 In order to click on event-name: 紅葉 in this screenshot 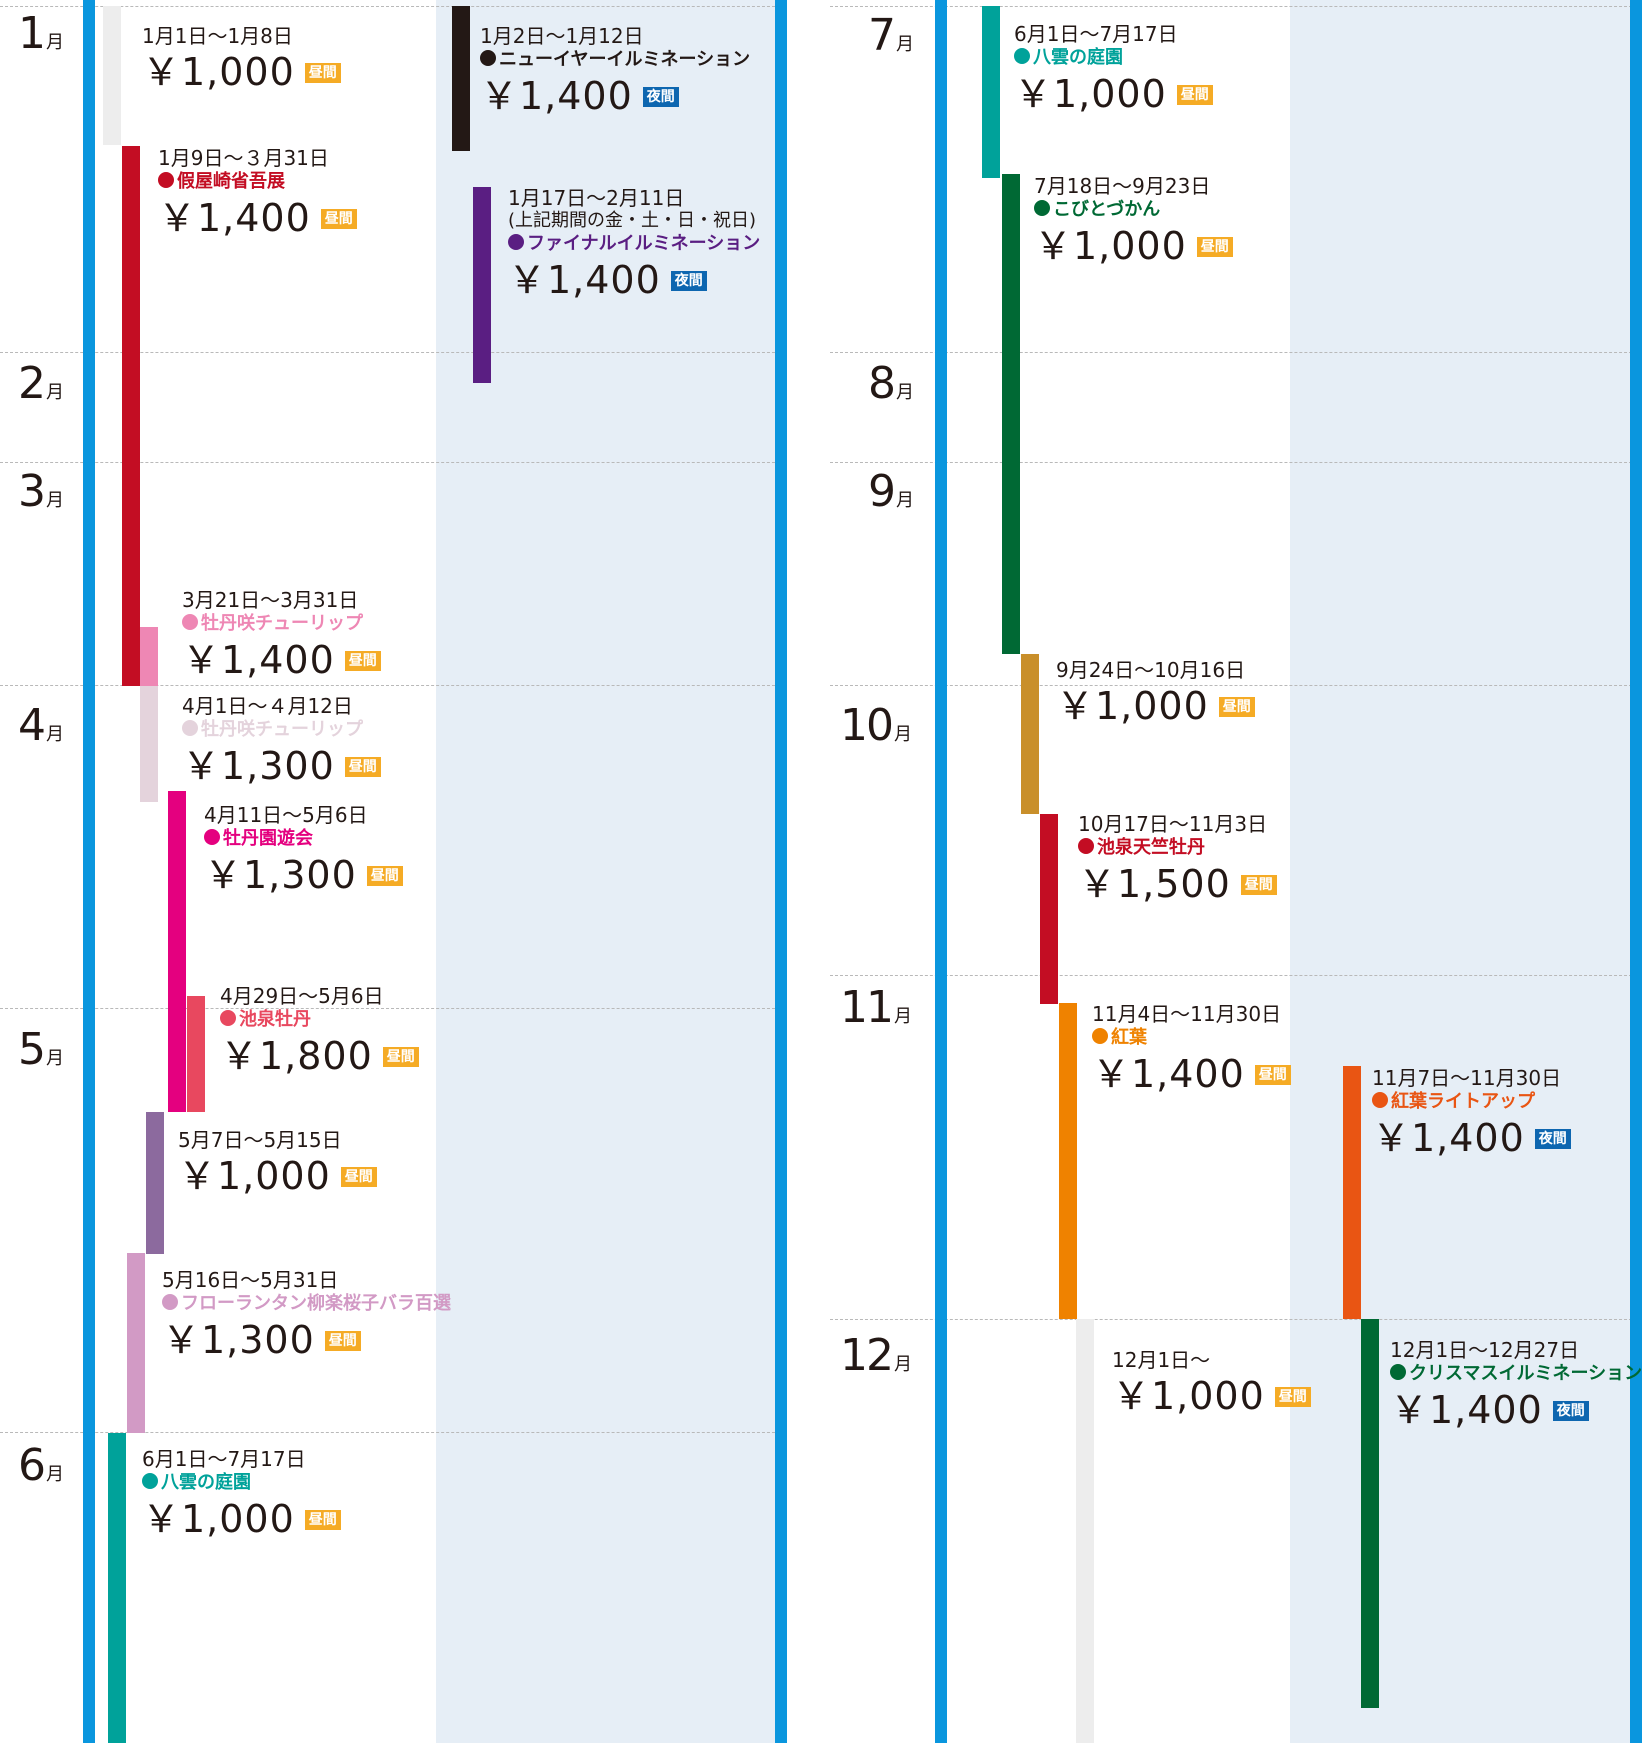, I will do `click(1191, 1038)`.